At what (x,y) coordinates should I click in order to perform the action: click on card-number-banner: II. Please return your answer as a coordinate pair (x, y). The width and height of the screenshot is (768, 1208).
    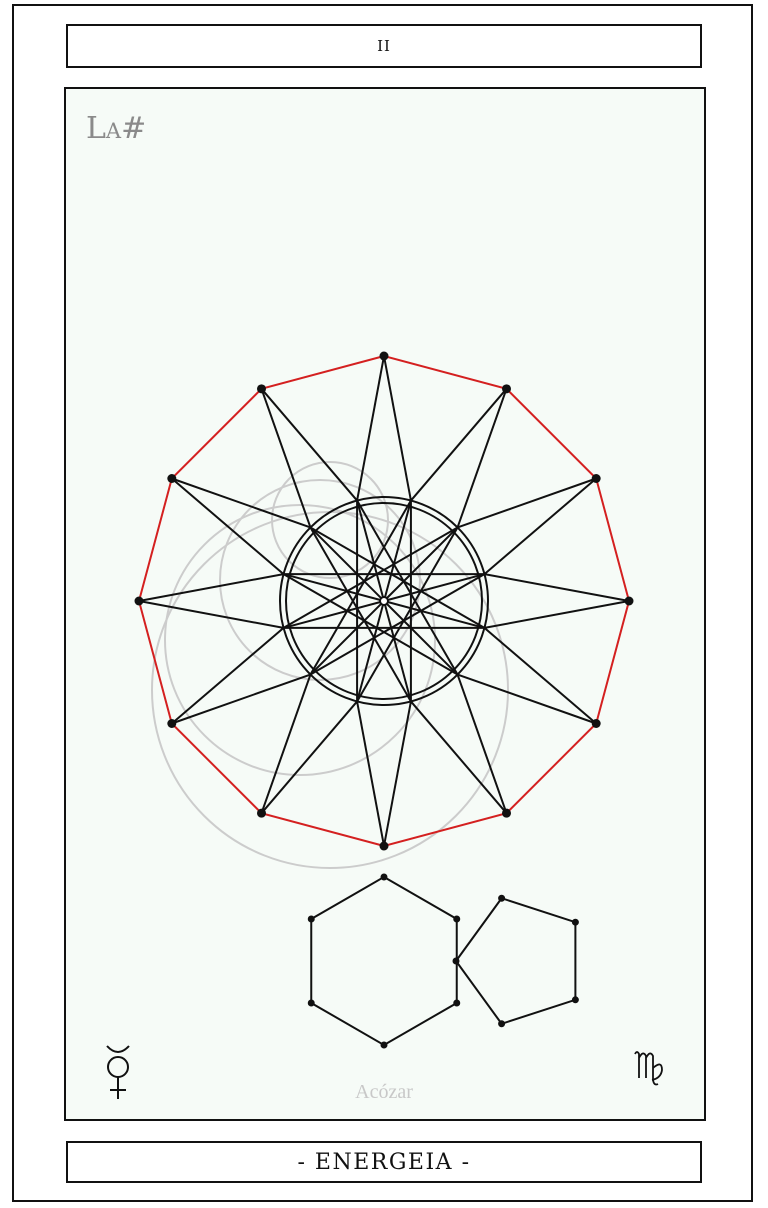
    Looking at the image, I should click on (384, 46).